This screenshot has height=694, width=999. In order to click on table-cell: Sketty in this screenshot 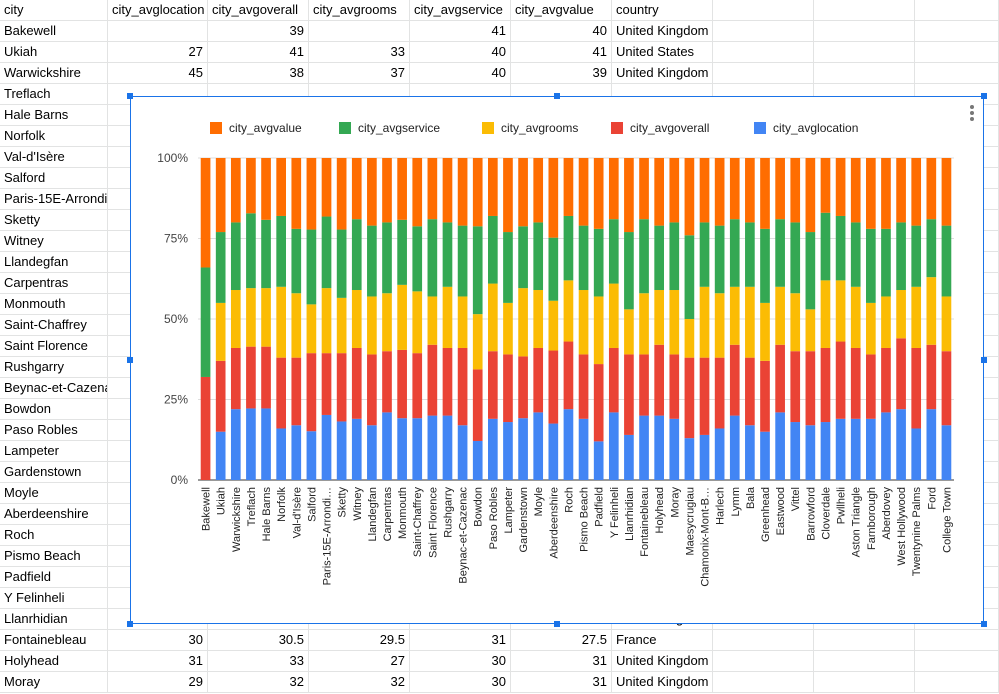, I will do `click(54, 220)`.